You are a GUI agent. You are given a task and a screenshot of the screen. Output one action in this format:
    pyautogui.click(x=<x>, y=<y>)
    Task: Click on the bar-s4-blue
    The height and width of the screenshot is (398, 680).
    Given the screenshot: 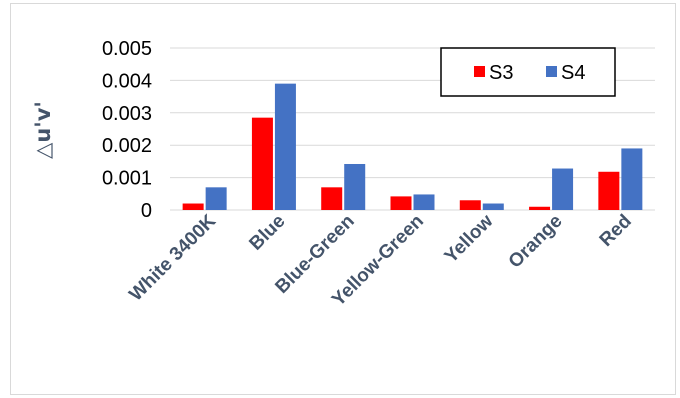 What is the action you would take?
    pyautogui.click(x=285, y=146)
    